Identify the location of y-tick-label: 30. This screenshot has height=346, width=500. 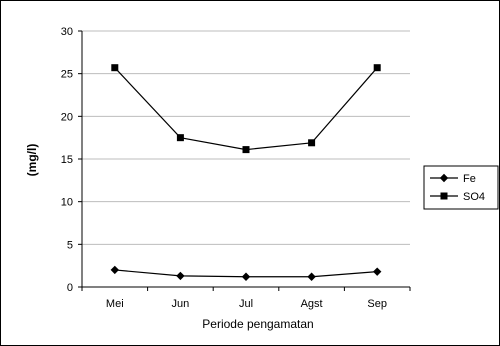
(67, 32).